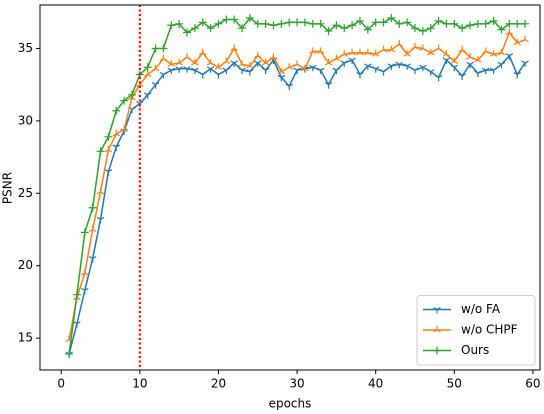 The image size is (544, 414). I want to click on x-tick-label: 30, so click(296, 384).